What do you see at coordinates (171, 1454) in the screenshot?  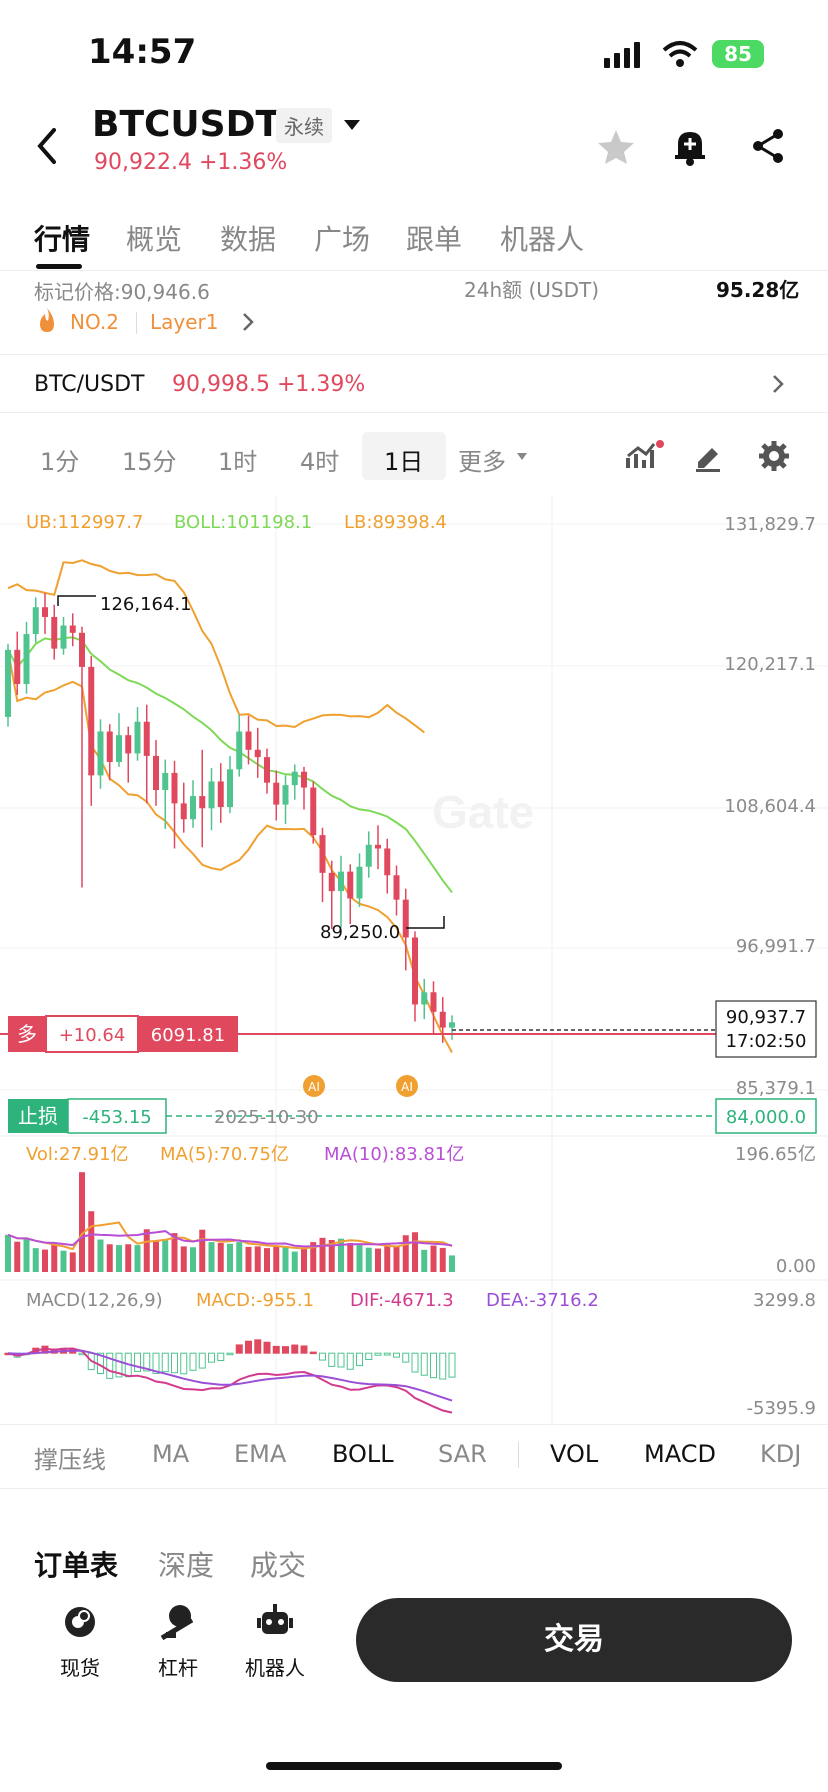 I see `indicator-ma: MA` at bounding box center [171, 1454].